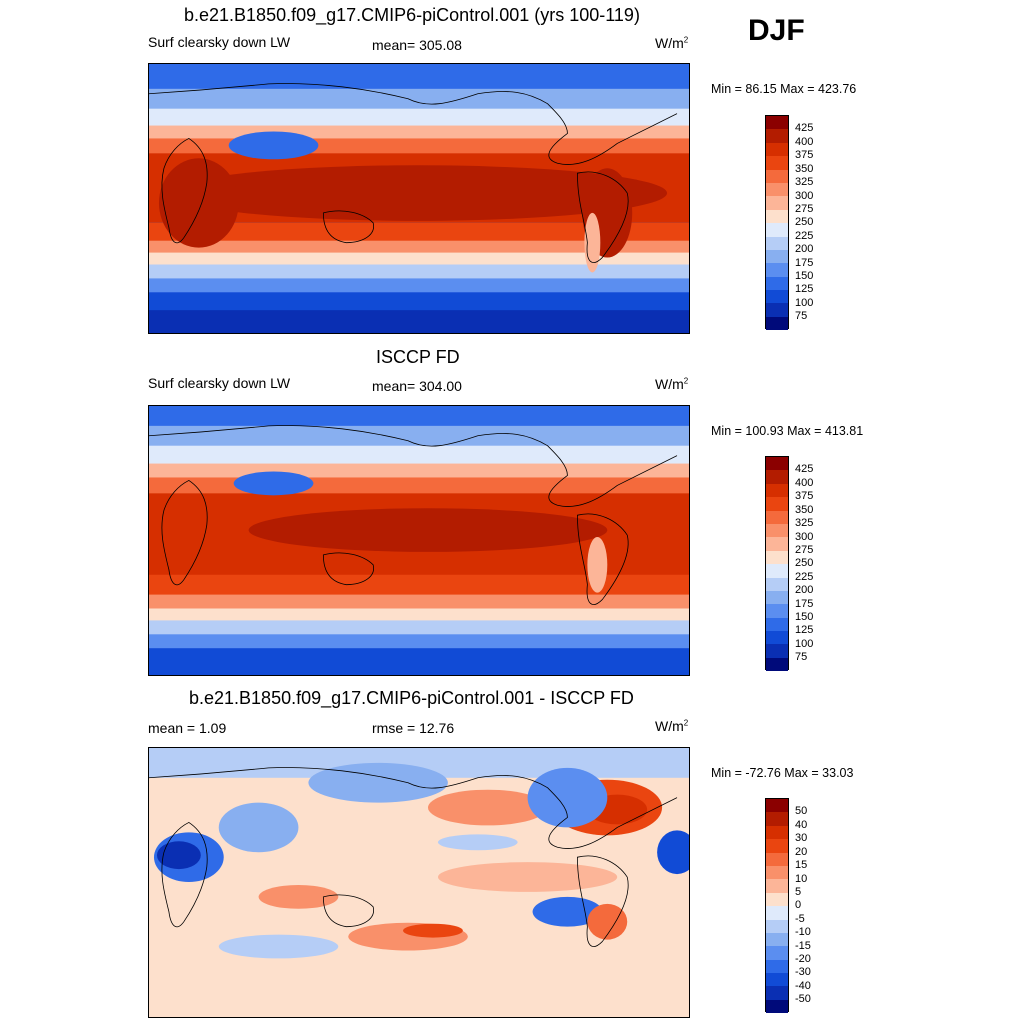  Describe the element at coordinates (801, 825) in the screenshot. I see `colorbar-tick-label: 40` at that location.